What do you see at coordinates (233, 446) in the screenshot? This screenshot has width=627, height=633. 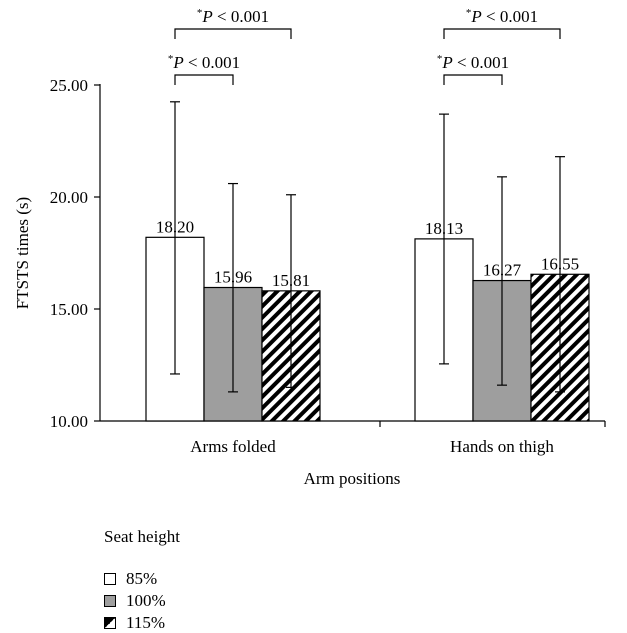 I see `category-label: Arms folded` at bounding box center [233, 446].